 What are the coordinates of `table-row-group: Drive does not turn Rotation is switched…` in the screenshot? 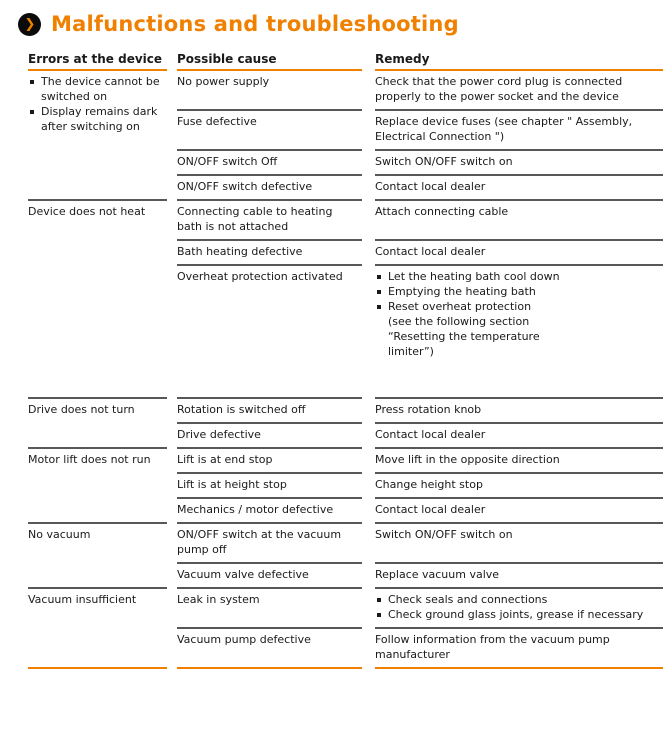 It's located at (345, 424).